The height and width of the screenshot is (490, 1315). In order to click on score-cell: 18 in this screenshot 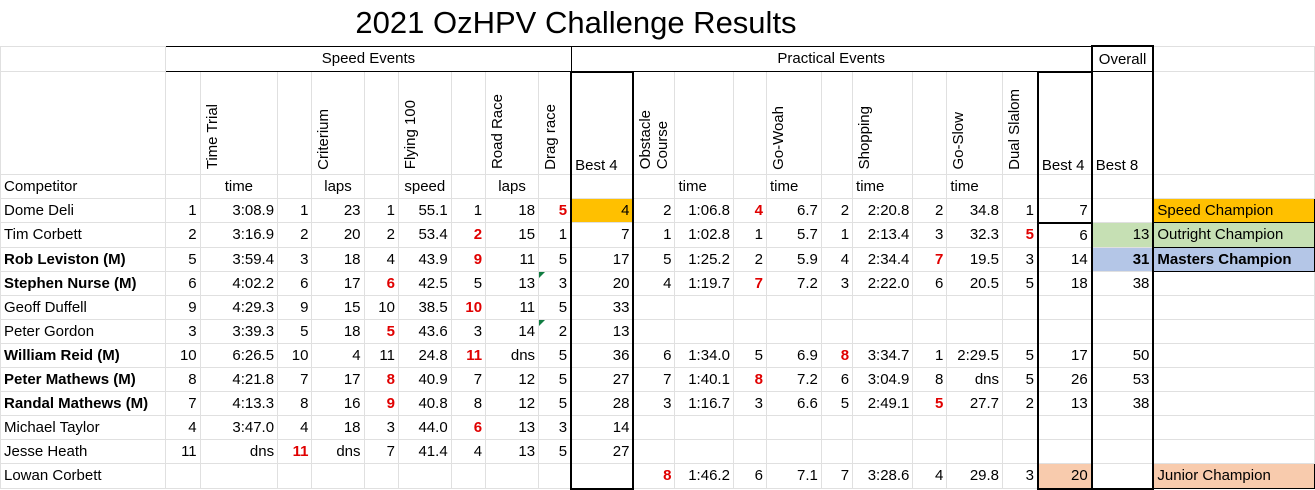, I will do `click(338, 427)`.